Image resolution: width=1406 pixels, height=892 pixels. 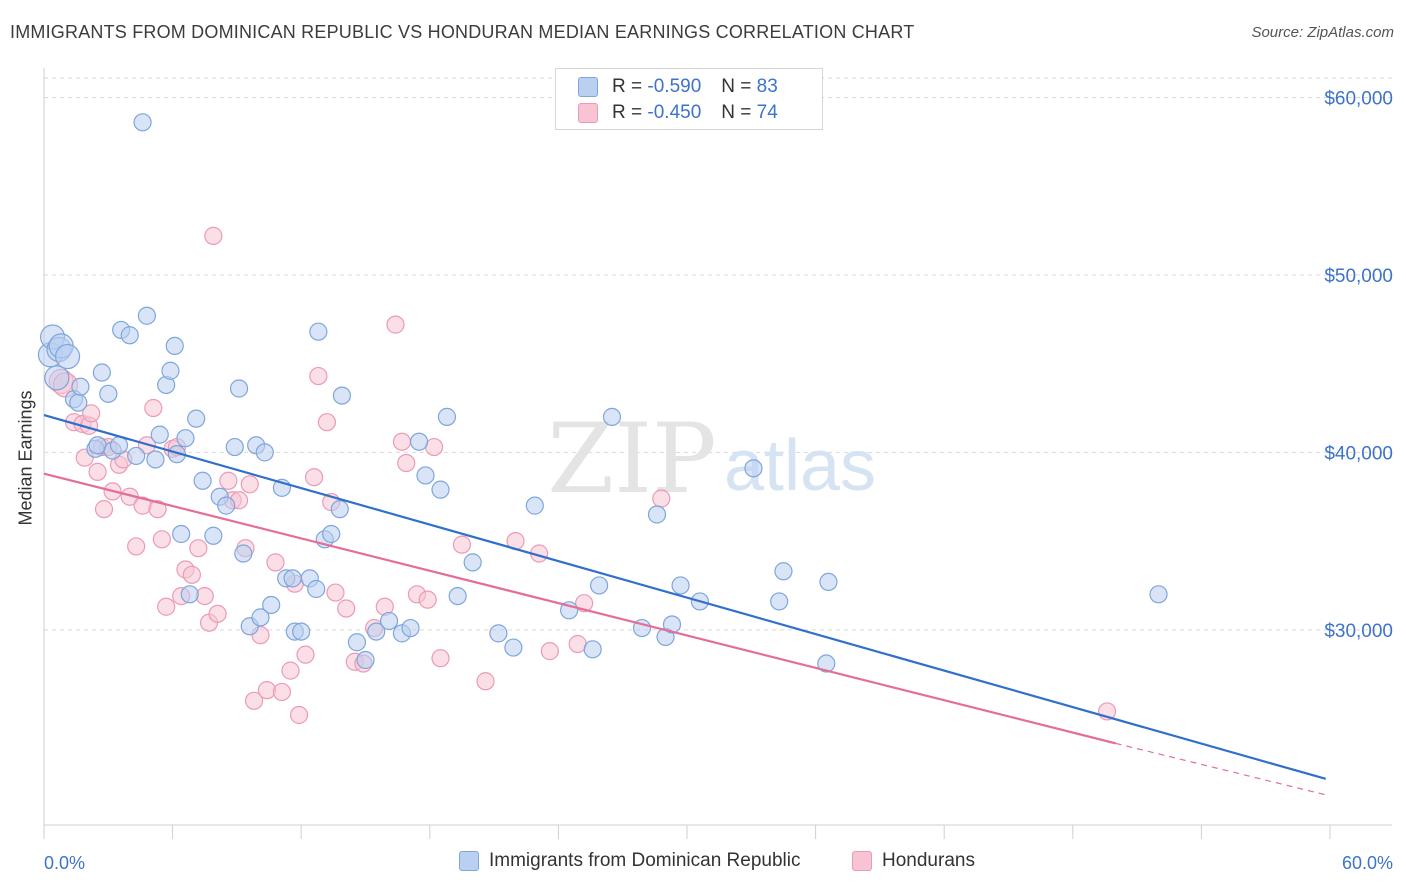 I want to click on legend-item-dominican: Immigrants from Dominican Republic, so click(x=630, y=861).